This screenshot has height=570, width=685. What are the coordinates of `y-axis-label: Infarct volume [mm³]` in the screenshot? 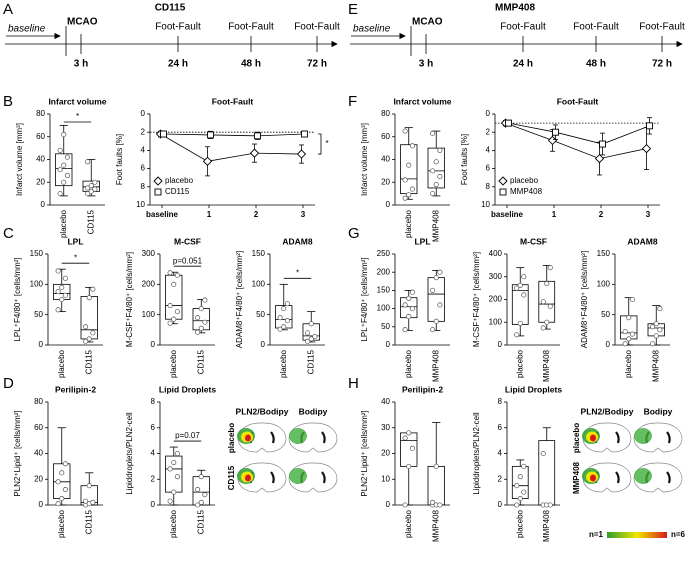 It's located at (364, 159).